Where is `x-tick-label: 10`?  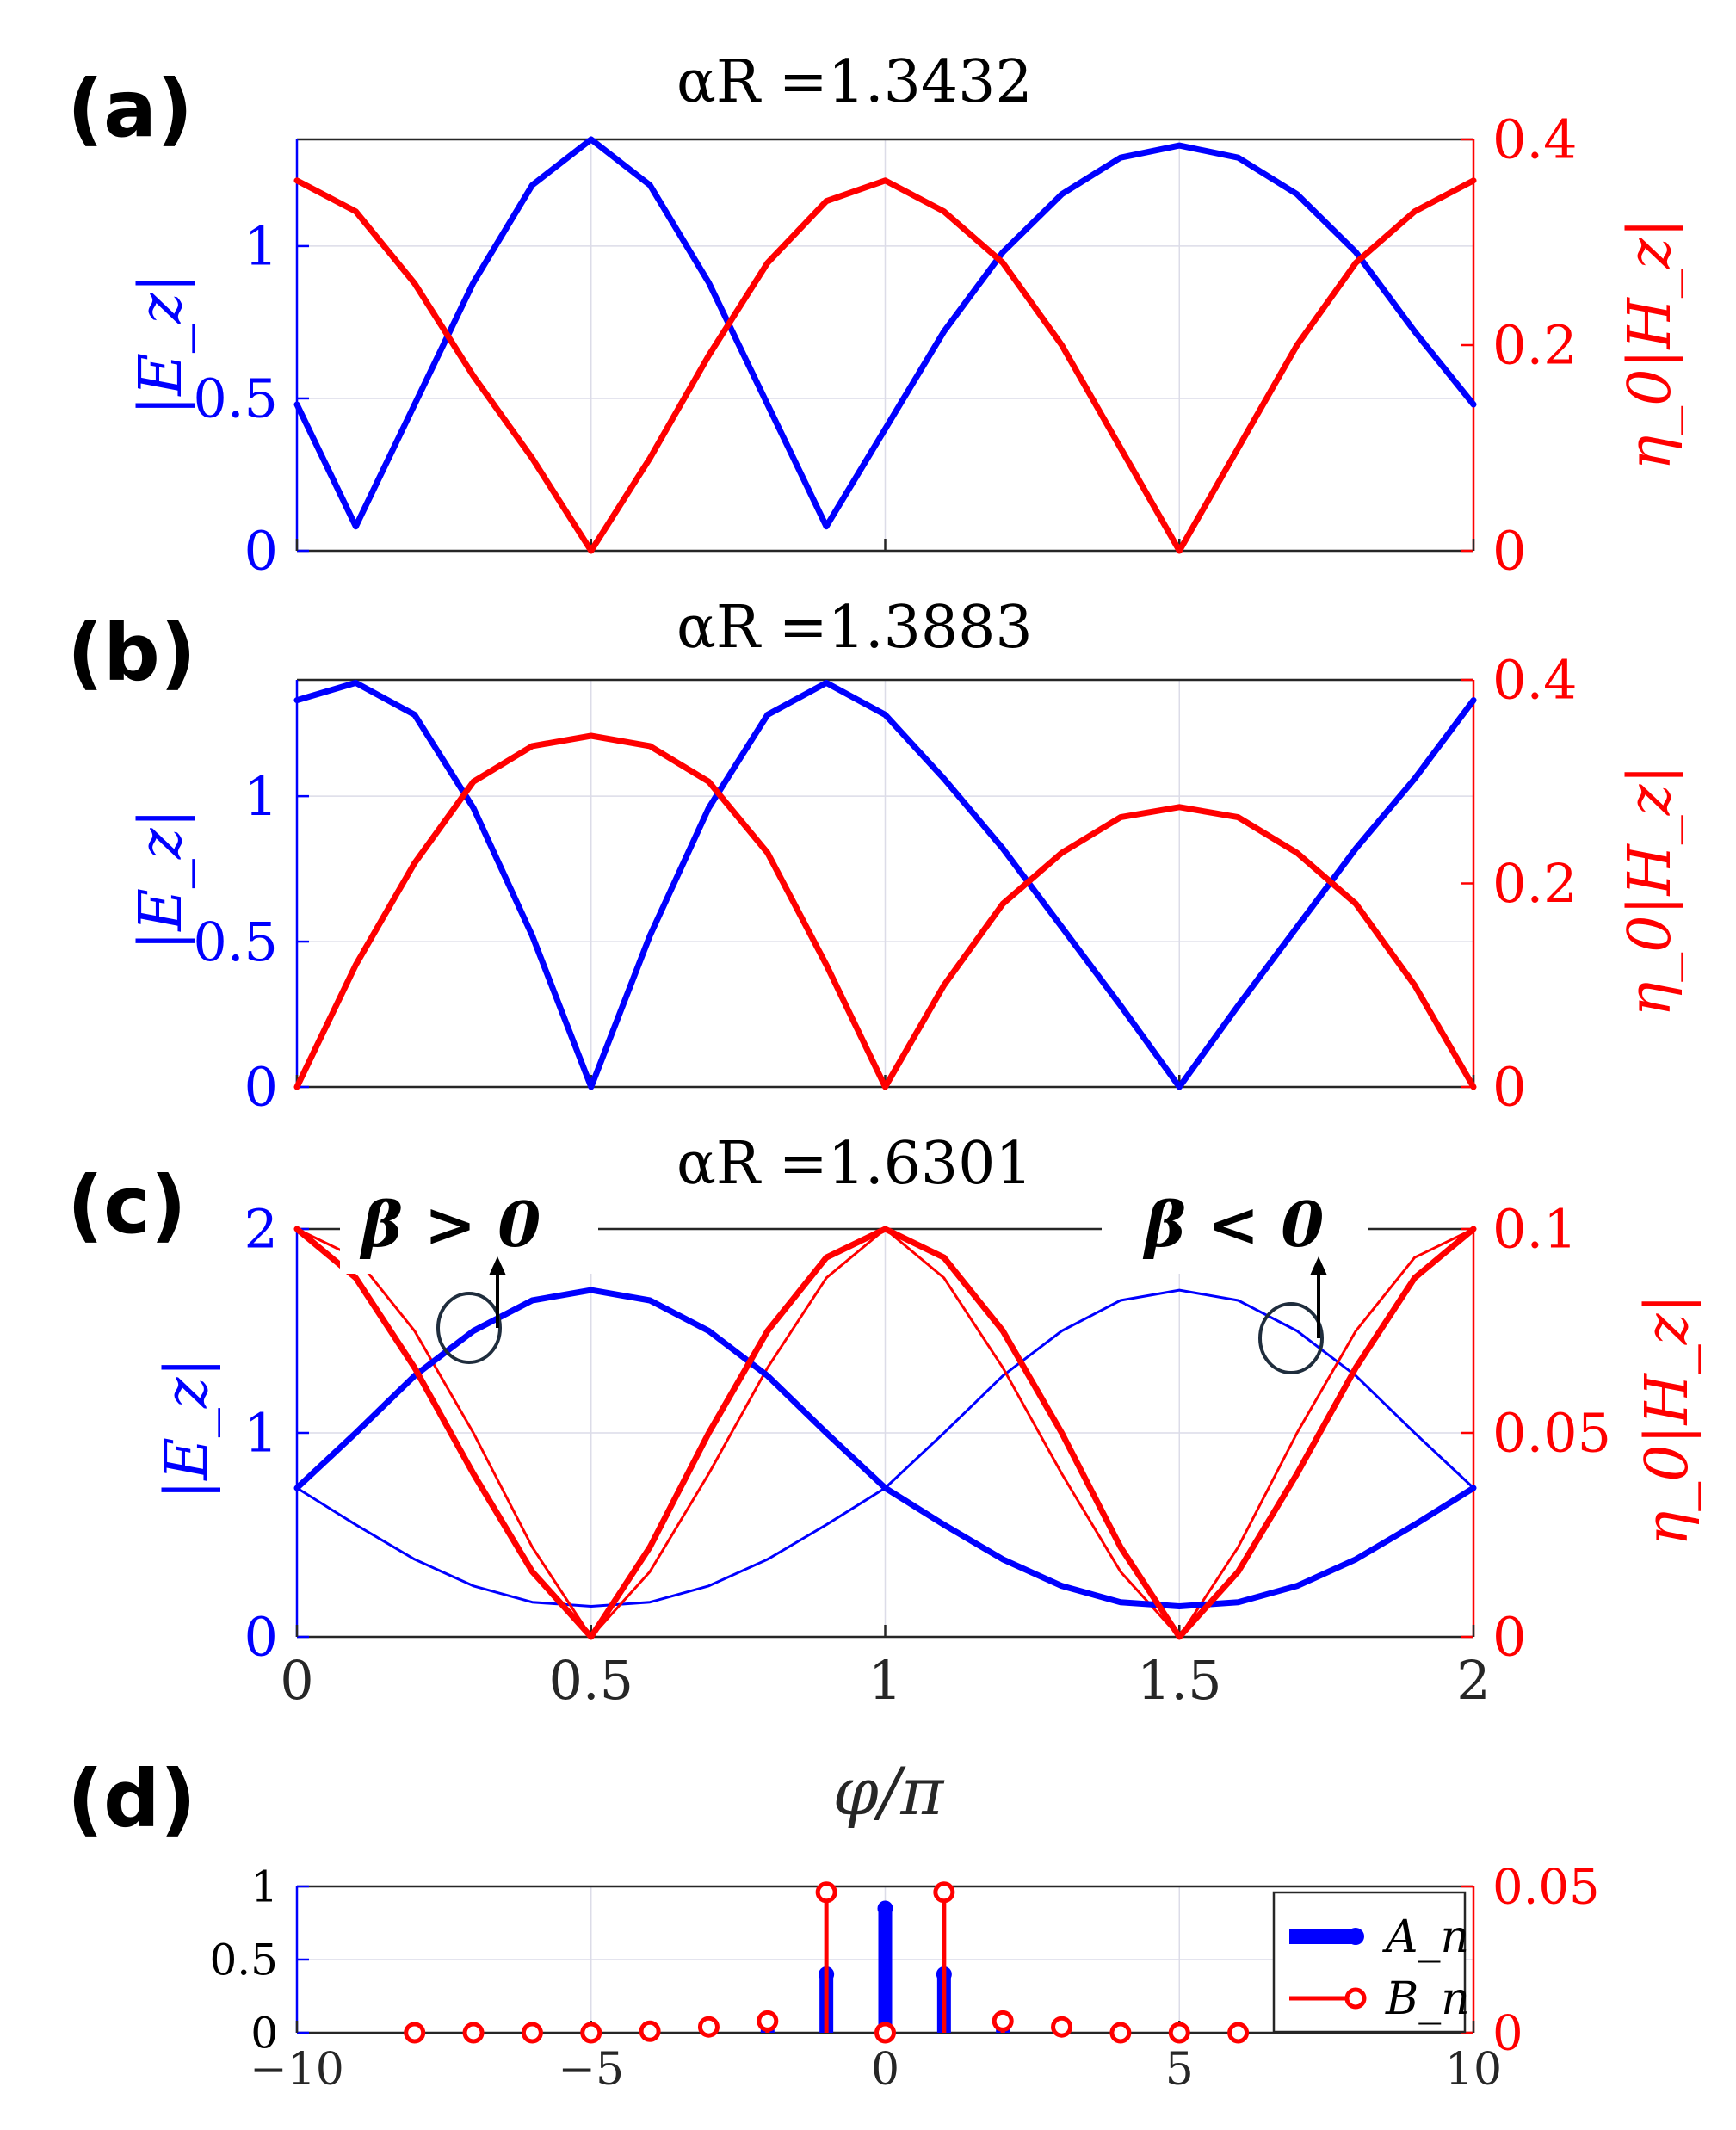
x-tick-label: 10 is located at coordinates (1473, 2070).